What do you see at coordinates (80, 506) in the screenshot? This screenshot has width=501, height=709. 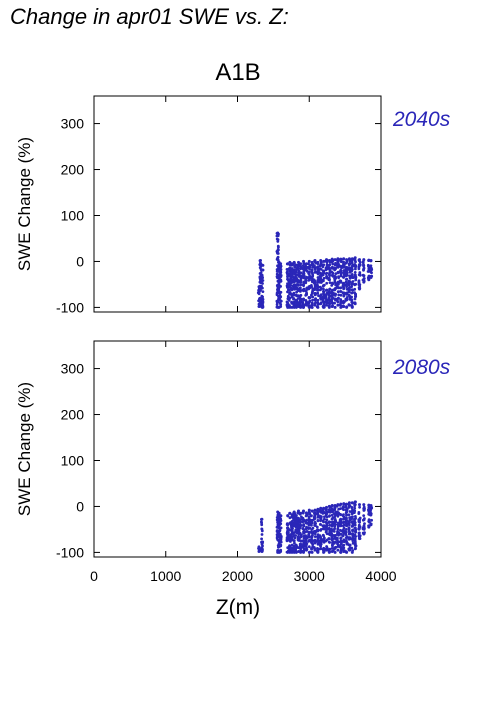 I see `y-tick-label: 0` at bounding box center [80, 506].